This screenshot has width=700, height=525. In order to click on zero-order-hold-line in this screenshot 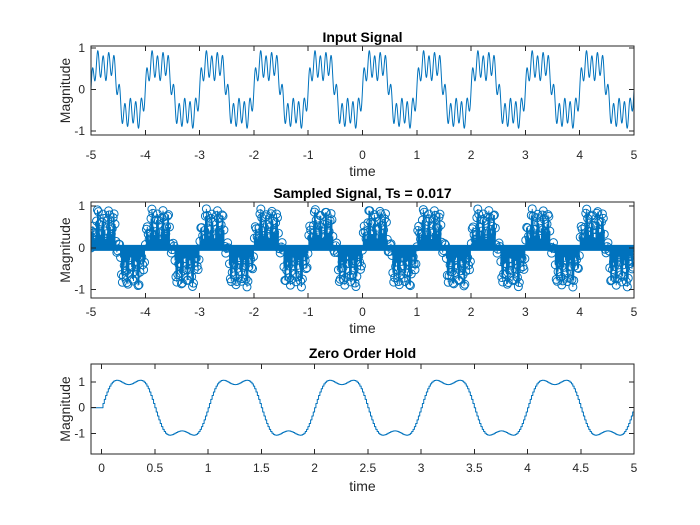, I will do `click(362, 407)`.